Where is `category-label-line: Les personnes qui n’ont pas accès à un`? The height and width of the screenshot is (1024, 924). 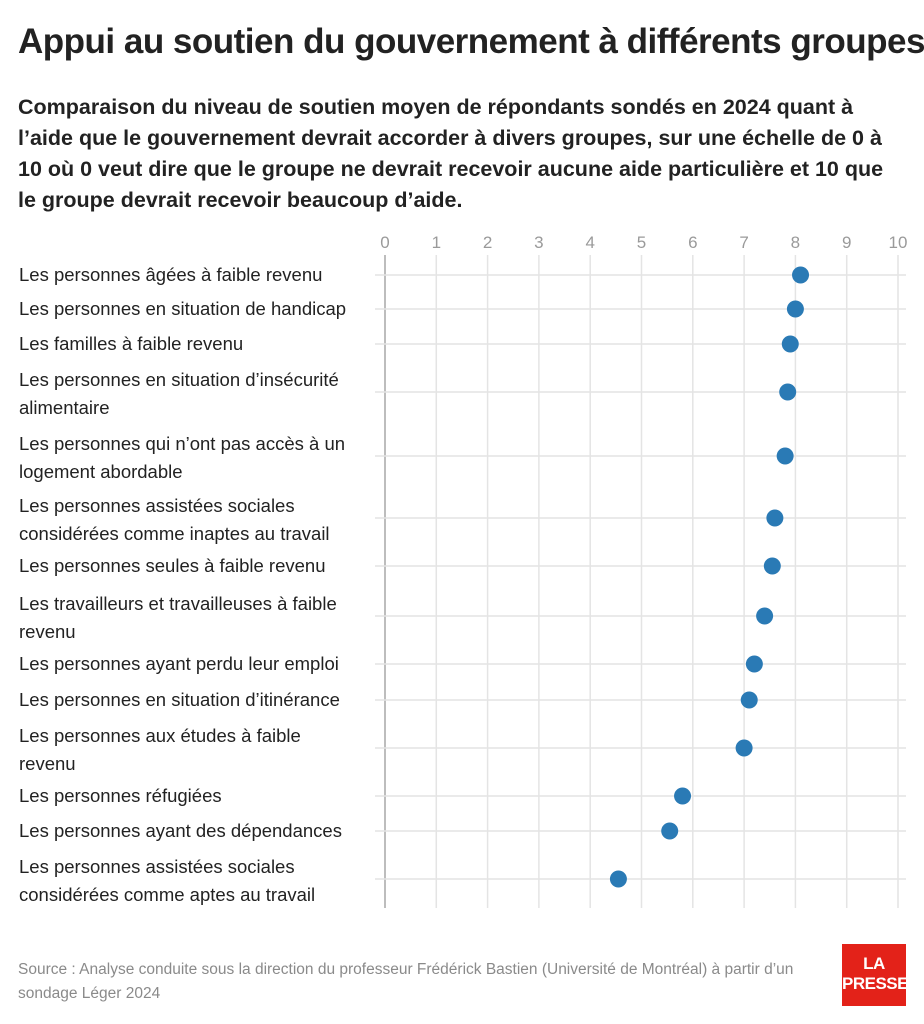
category-label-line: Les personnes qui n’ont pas accès à un is located at coordinates (182, 443).